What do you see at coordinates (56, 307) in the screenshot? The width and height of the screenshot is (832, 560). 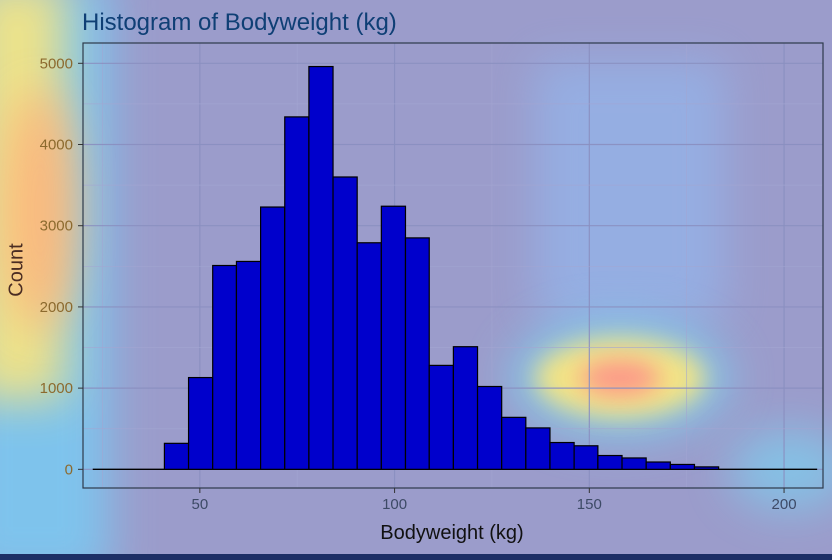 I see `y-tick-label: 2000` at bounding box center [56, 307].